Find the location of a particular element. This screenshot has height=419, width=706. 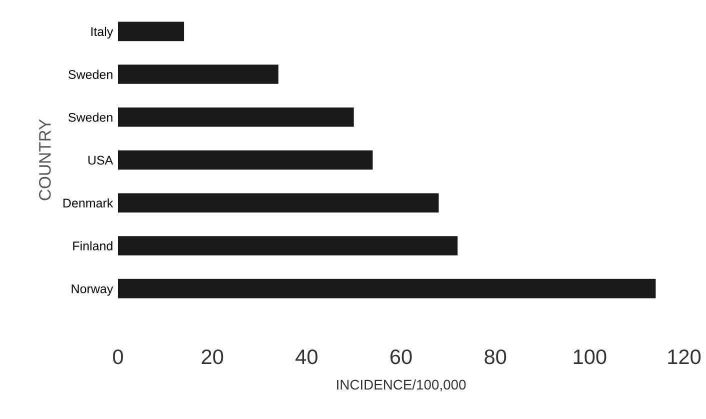

x-tick-label: 120 is located at coordinates (684, 356).